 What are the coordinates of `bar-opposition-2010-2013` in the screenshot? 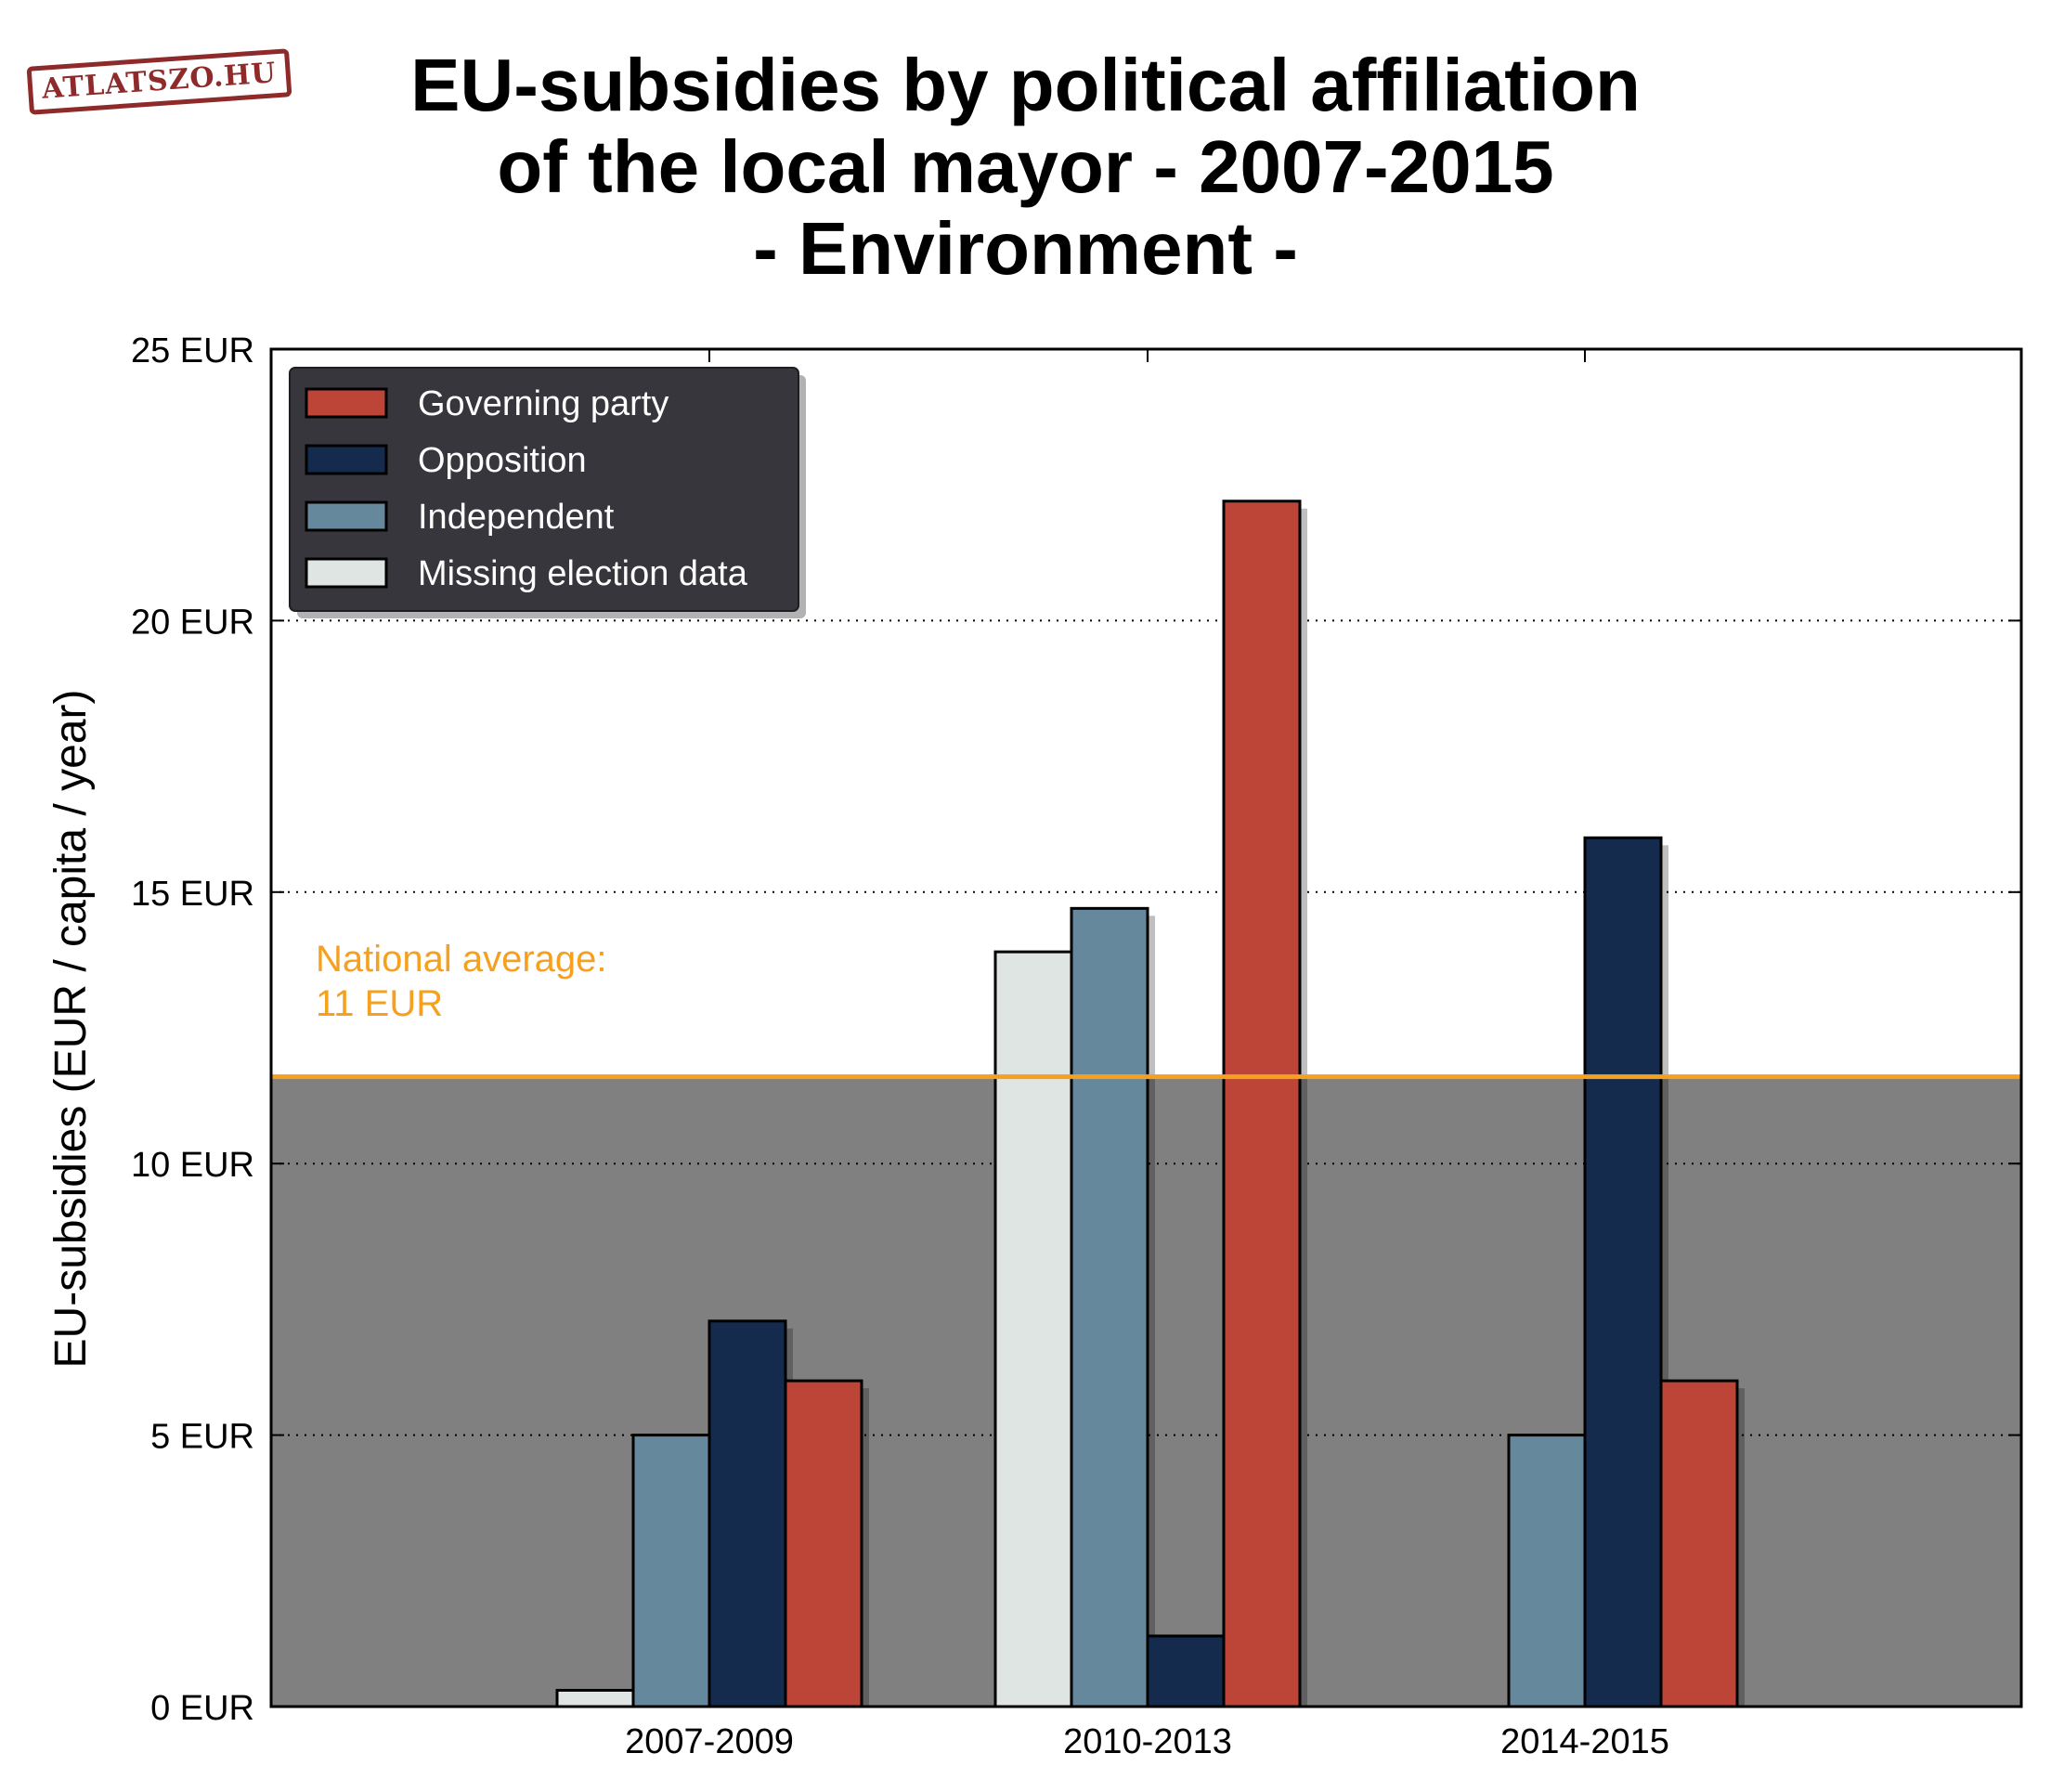 It's located at (1186, 1671).